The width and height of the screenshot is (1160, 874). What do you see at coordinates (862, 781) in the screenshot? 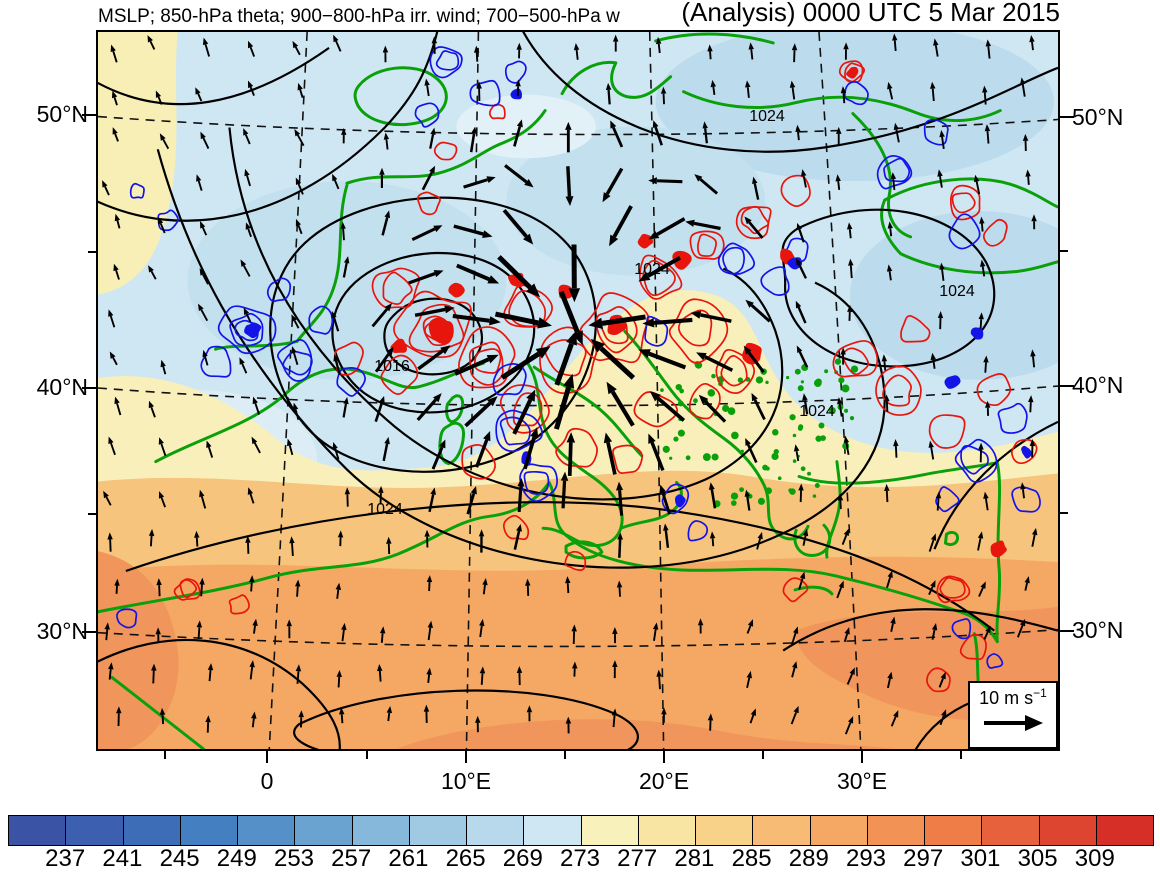
I see `lon-label-30e: 30°E` at bounding box center [862, 781].